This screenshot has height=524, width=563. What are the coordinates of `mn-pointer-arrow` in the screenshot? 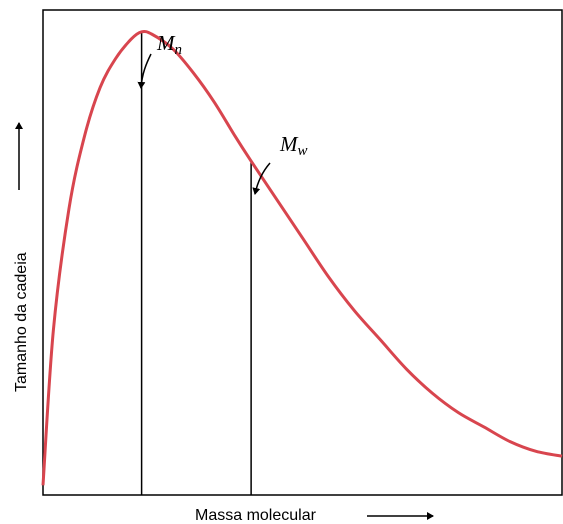 It's located at (144, 71).